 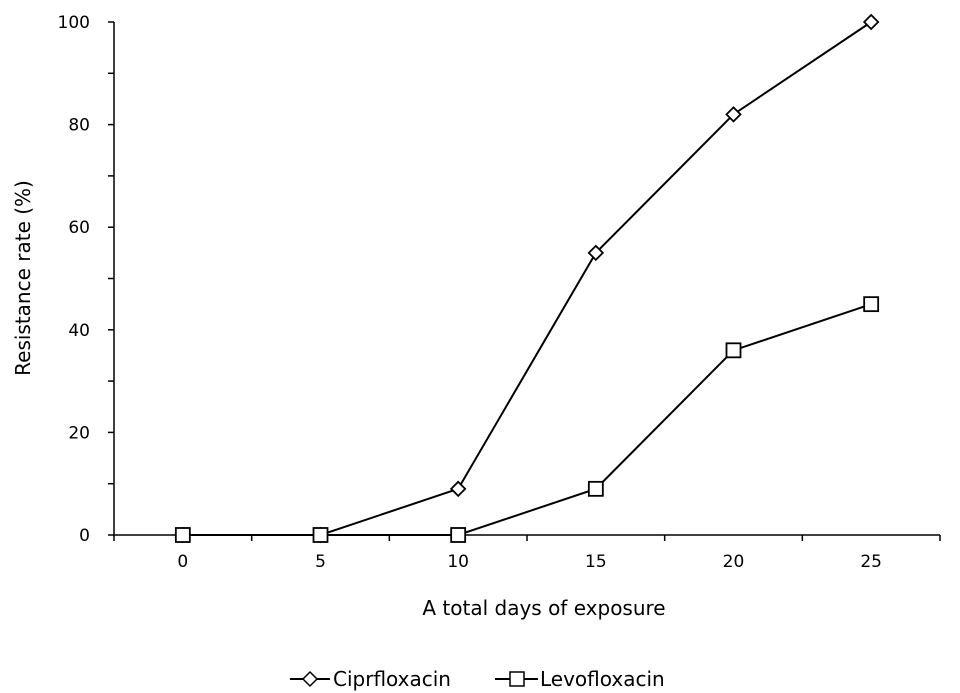 What do you see at coordinates (23, 278) in the screenshot?
I see `y-axis-title: Resistance rate (%)` at bounding box center [23, 278].